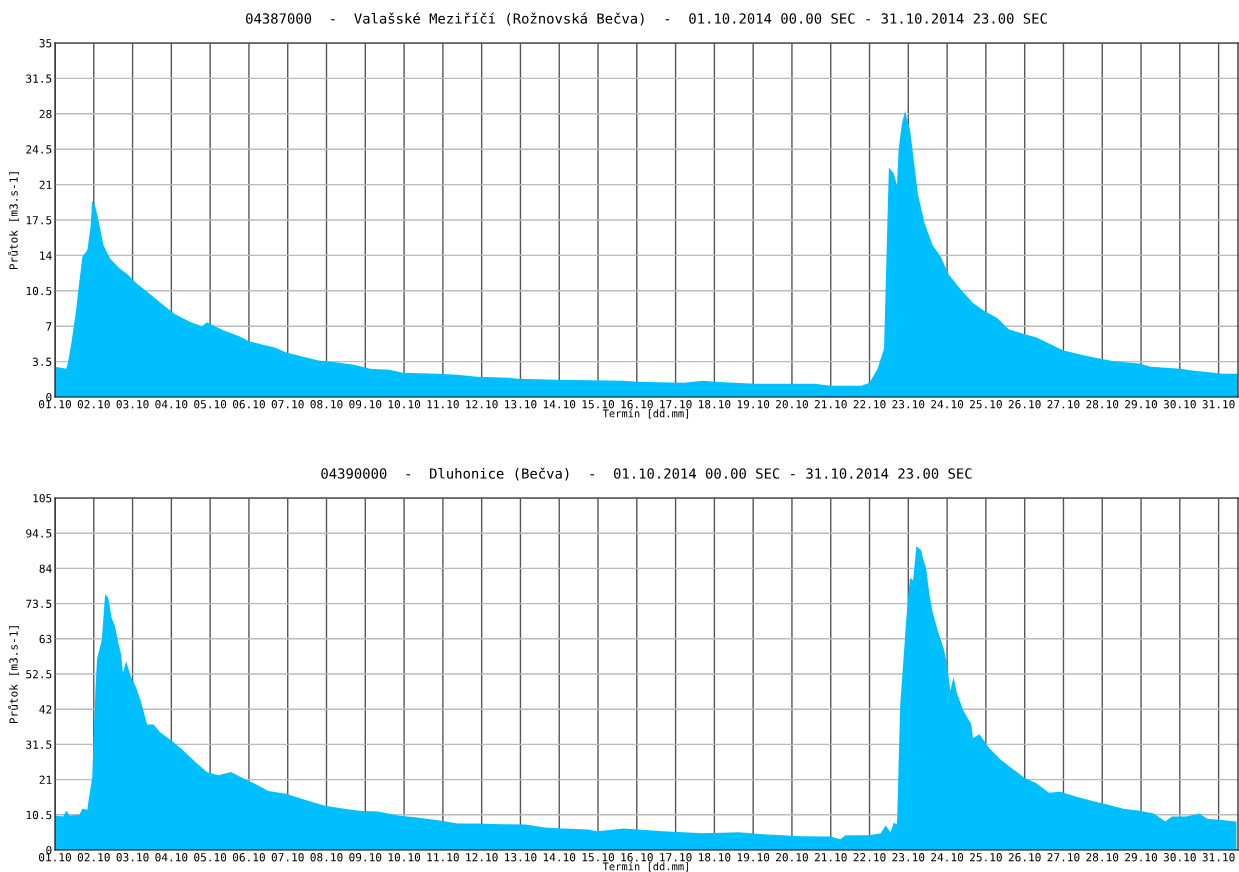 This screenshot has height=872, width=1239. Describe the element at coordinates (45, 709) in the screenshot. I see `y-tick-label: 42` at that location.